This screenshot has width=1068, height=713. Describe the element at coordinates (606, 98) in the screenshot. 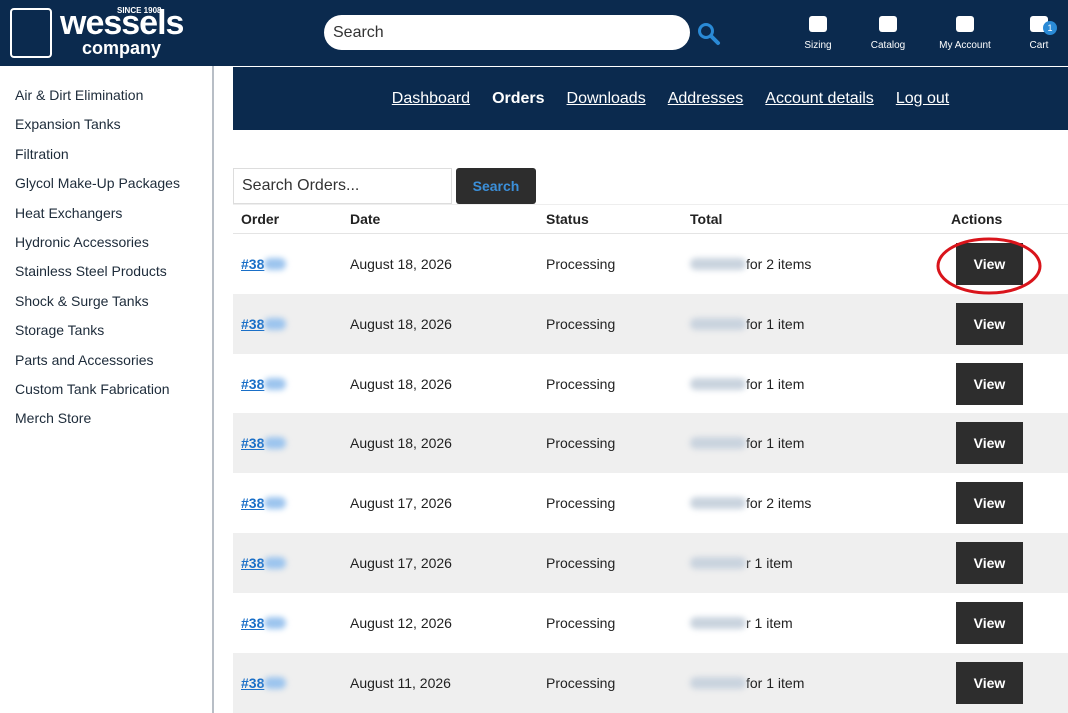

I see `account-tab: Downloads` at that location.